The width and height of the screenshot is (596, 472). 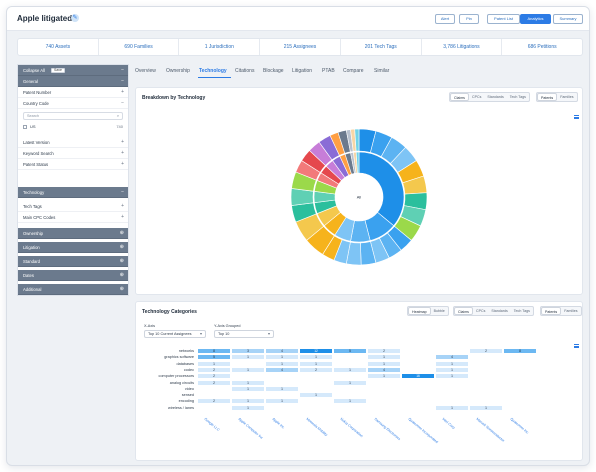 I want to click on tab-technology: Technology, so click(x=213, y=71).